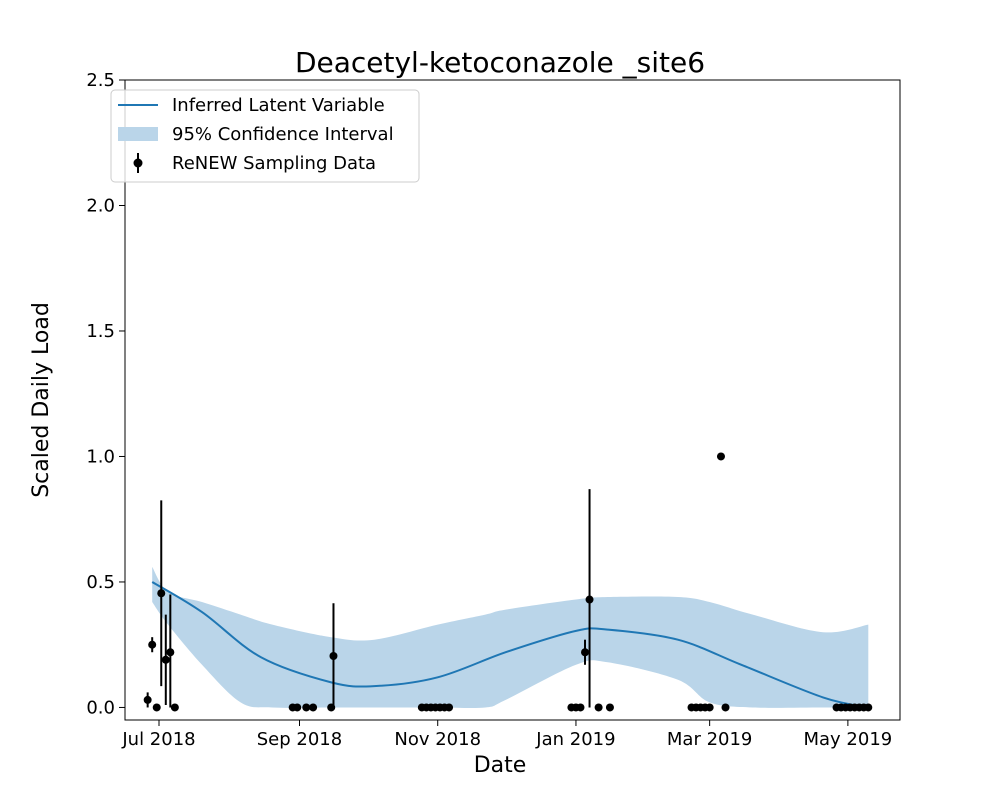 The height and width of the screenshot is (800, 1000). Describe the element at coordinates (41, 400) in the screenshot. I see `y-axis-label: Scaled Daily Load` at that location.